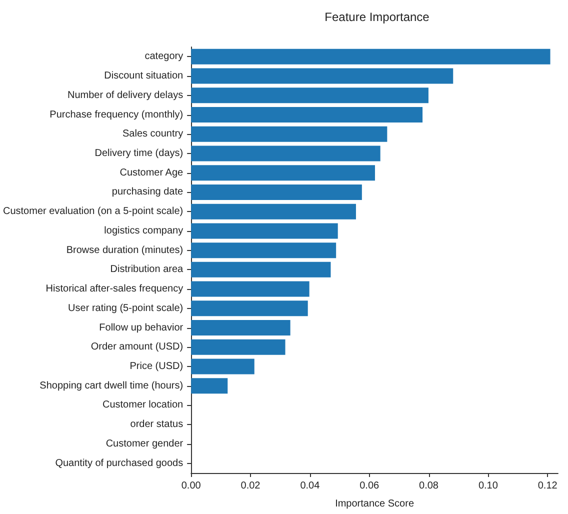  I want to click on x-tick-label: 0.04, so click(310, 486).